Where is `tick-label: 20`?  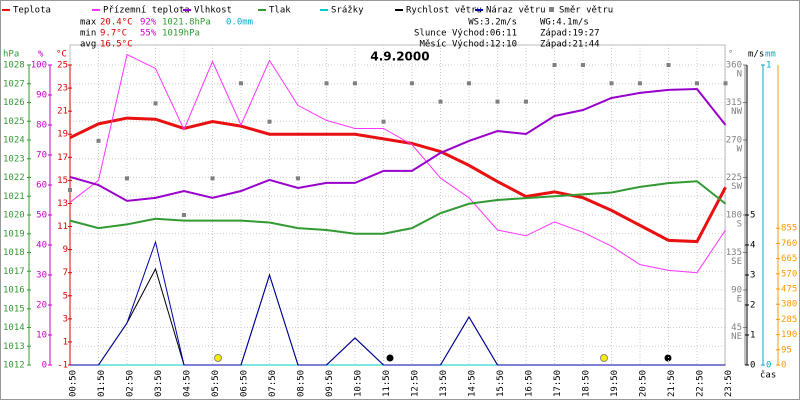
tick-label: 20 is located at coordinates (41, 306).